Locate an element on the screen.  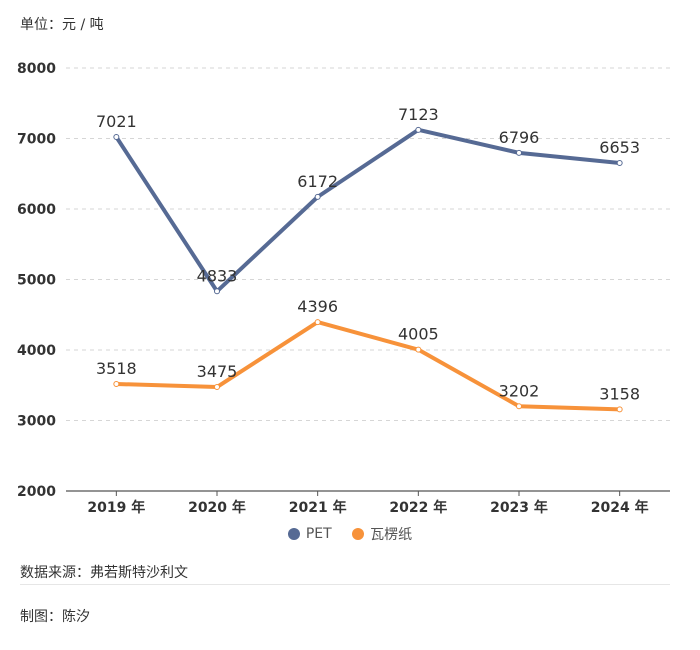
legend: PET 瓦楞纸 is located at coordinates (350, 534).